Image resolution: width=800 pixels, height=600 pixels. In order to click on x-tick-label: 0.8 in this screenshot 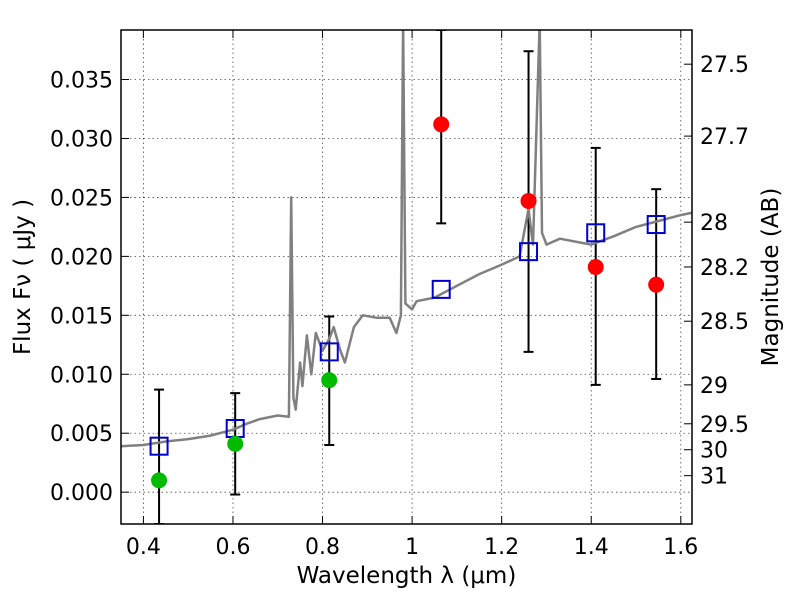, I will do `click(322, 547)`.